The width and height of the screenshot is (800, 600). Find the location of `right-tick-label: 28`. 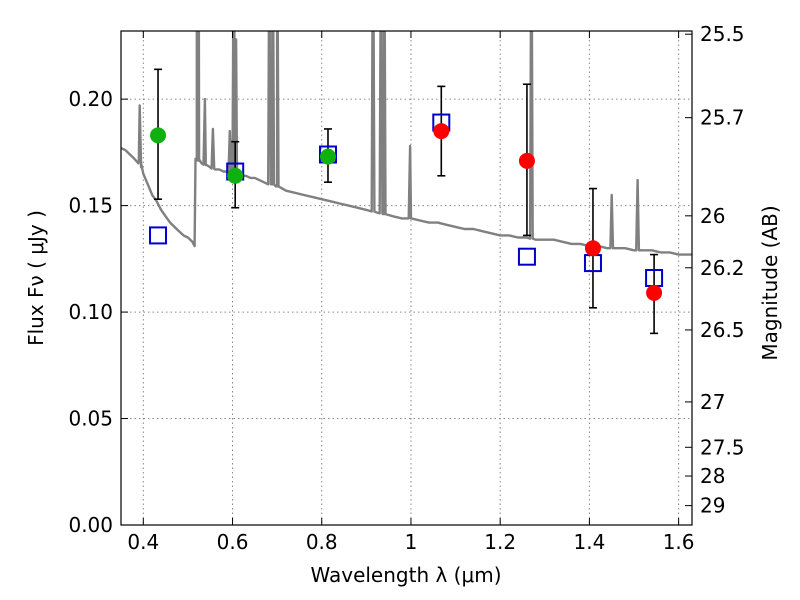

right-tick-label: 28 is located at coordinates (712, 476).